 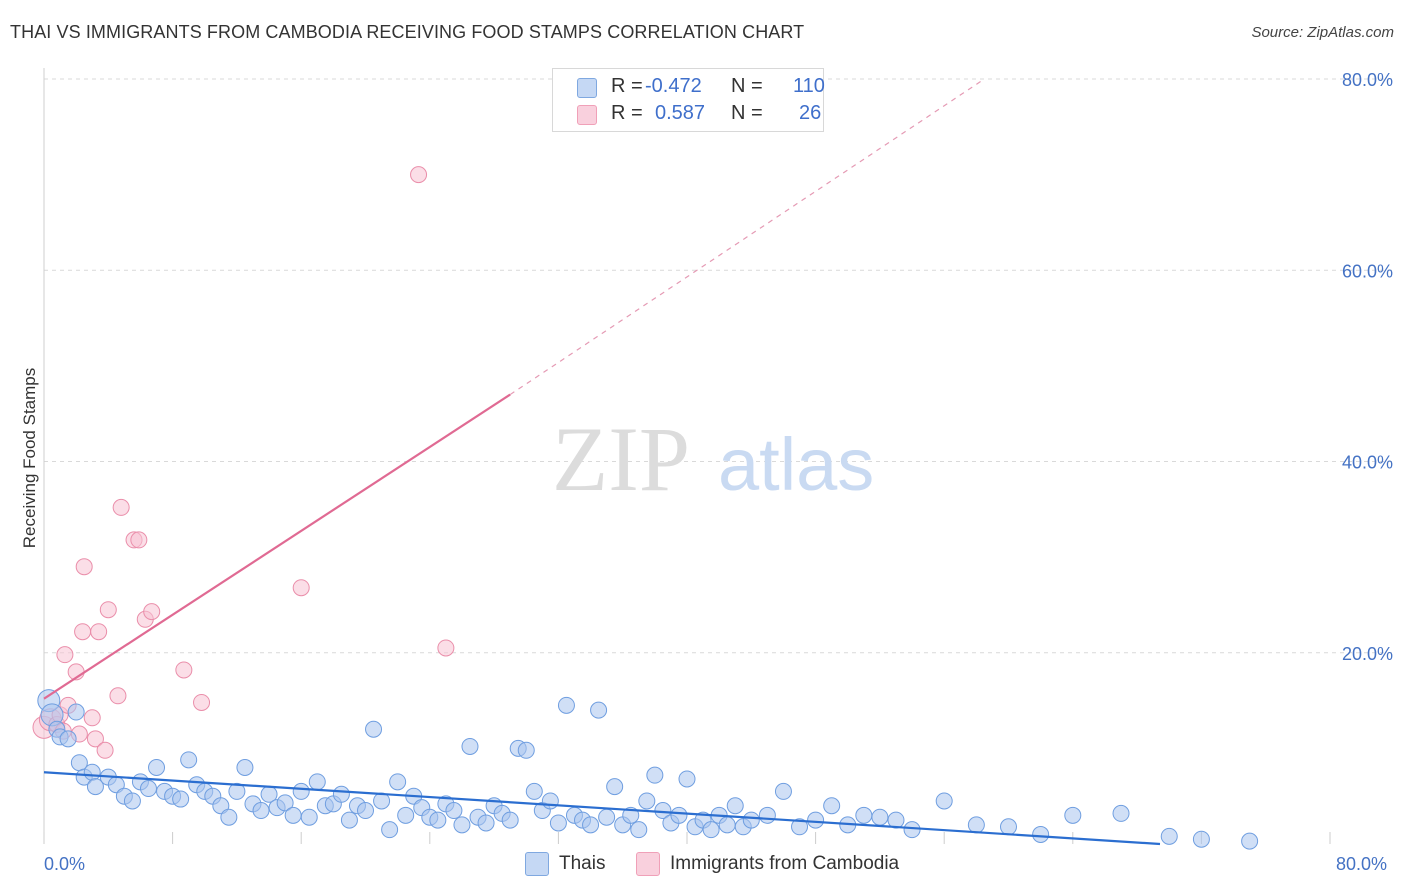 I want to click on y-tick-label: 80.0%, so click(x=1367, y=80).